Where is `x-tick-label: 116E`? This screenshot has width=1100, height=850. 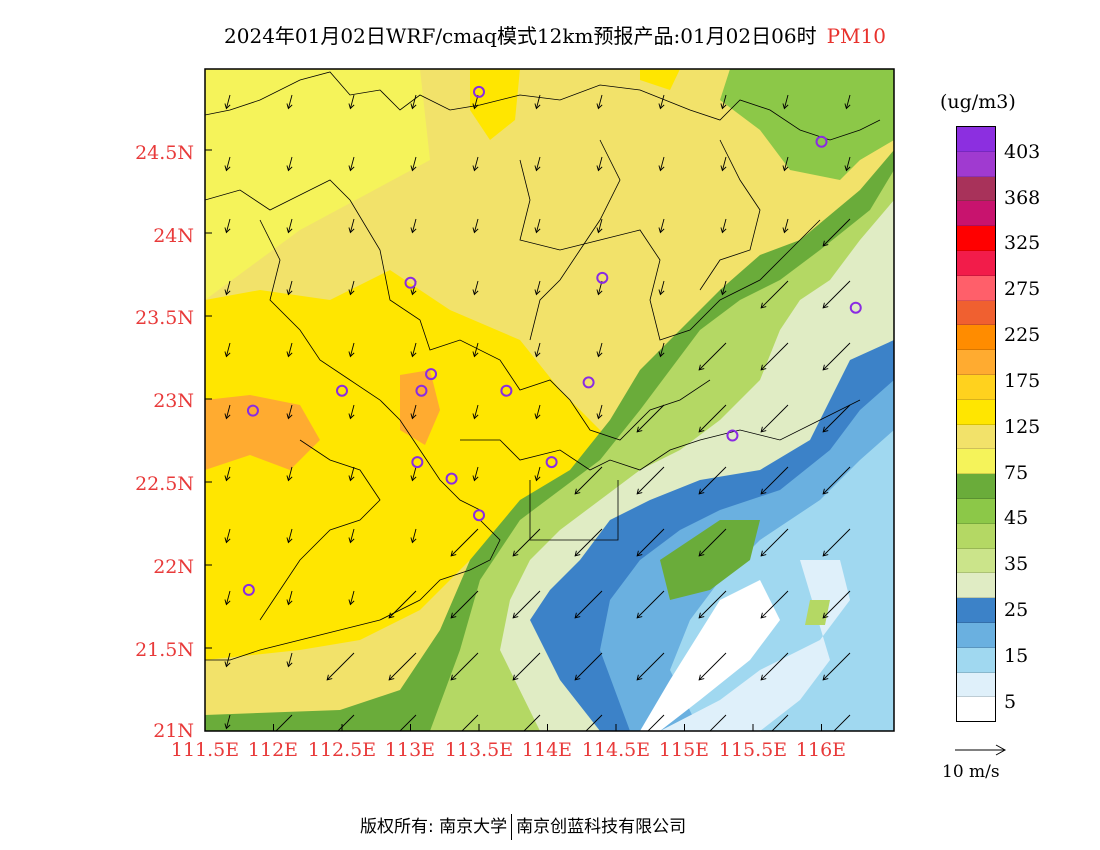 x-tick-label: 116E is located at coordinates (821, 750).